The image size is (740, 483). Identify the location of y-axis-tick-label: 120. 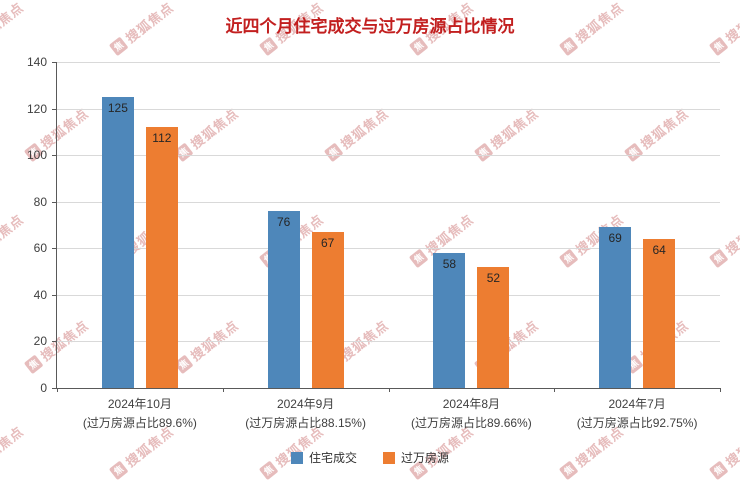
(36, 108).